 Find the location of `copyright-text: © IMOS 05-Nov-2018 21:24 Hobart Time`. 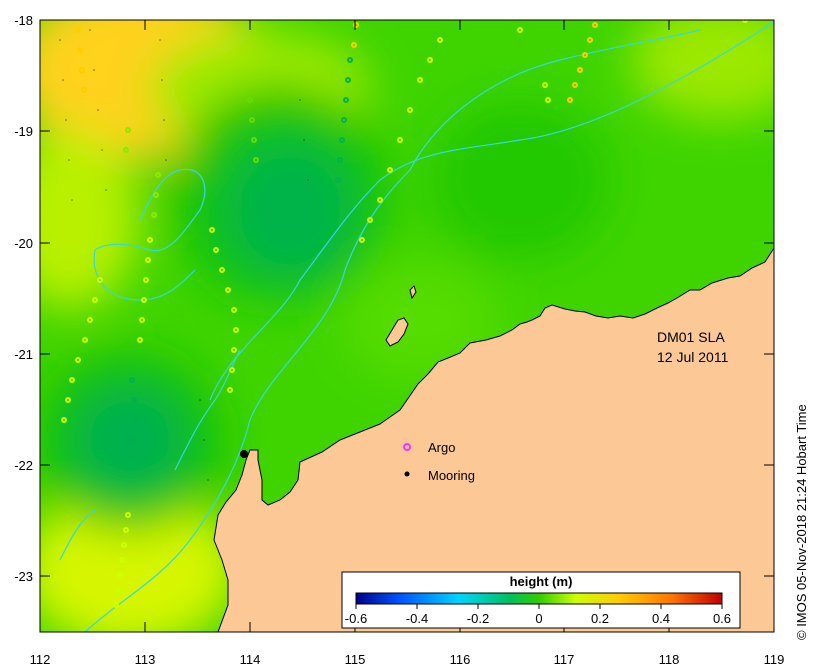

copyright-text: © IMOS 05-Nov-2018 21:24 Hobart Time is located at coordinates (801, 522).